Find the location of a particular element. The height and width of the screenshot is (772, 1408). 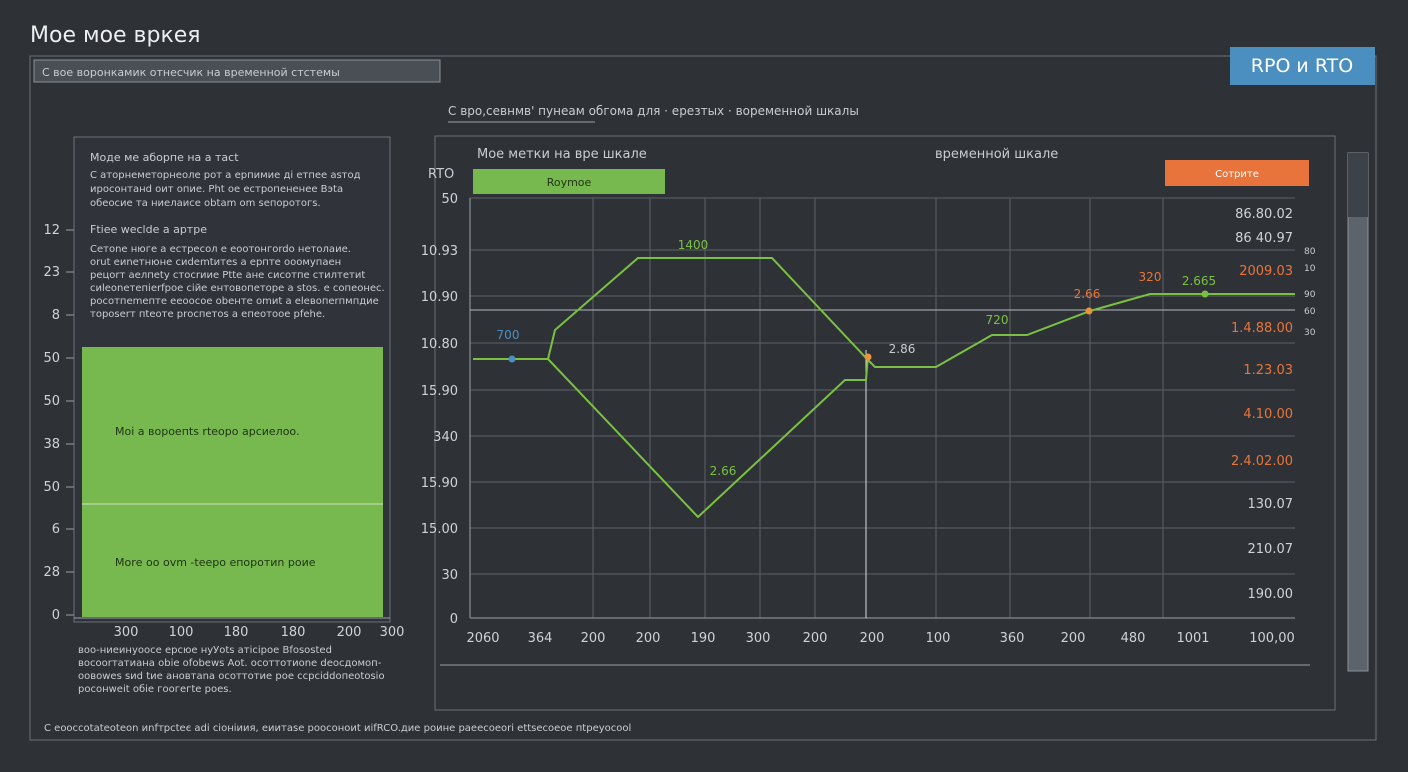

y-tick-label: 6 is located at coordinates (56, 529).